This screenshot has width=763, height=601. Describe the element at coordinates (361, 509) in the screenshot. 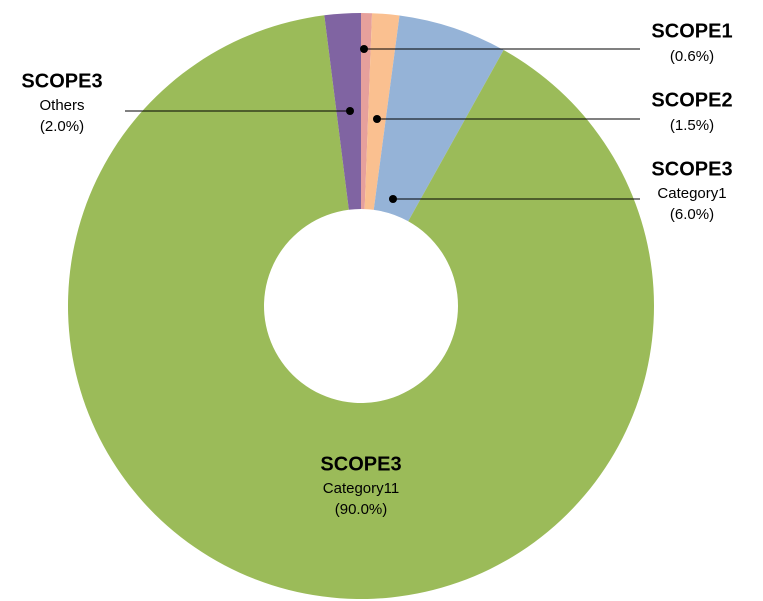

I see `value-label: (90.0%)` at that location.